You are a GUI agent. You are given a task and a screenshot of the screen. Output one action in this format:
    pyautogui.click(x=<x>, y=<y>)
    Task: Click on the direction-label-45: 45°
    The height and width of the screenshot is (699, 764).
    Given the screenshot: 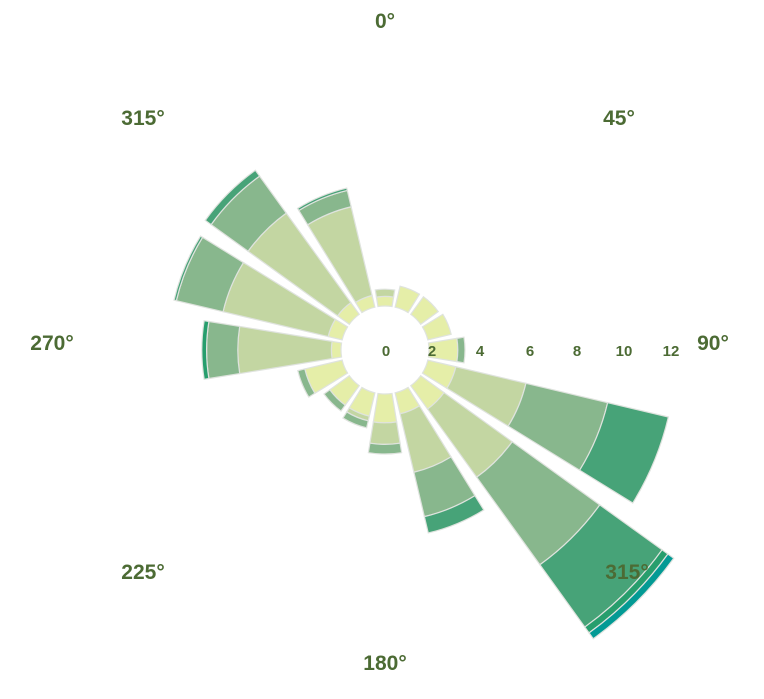 What is the action you would take?
    pyautogui.click(x=619, y=118)
    